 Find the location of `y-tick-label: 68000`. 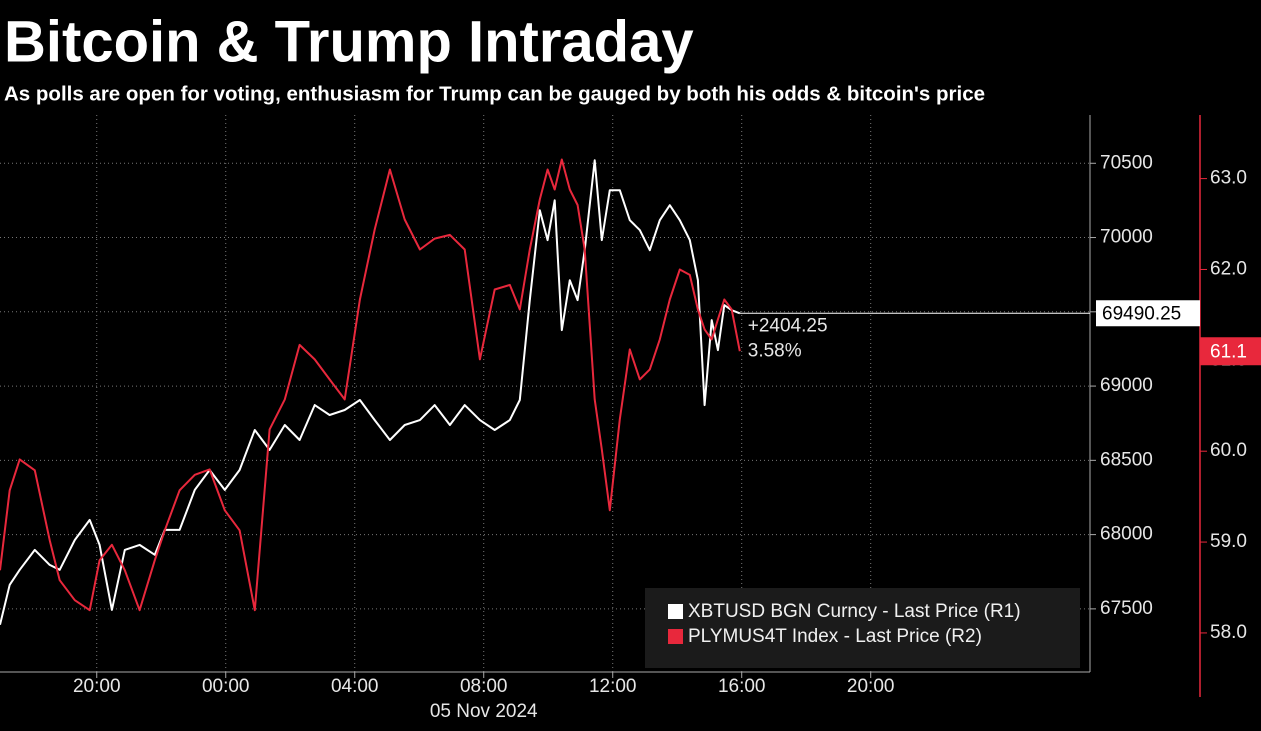

y-tick-label: 68000 is located at coordinates (1126, 534).